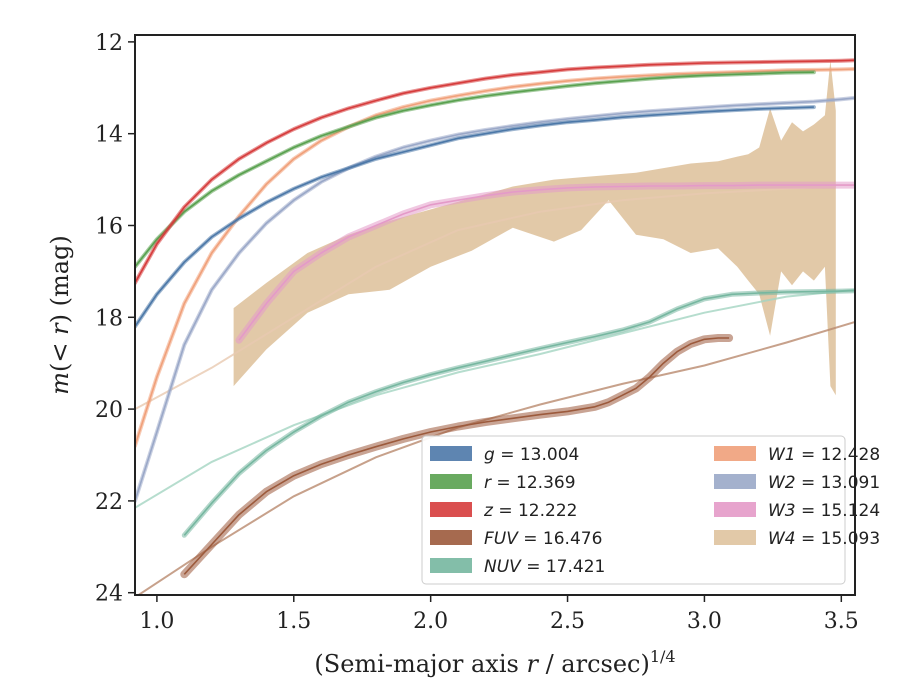 The height and width of the screenshot is (700, 900). I want to click on x-tick-label: 2.0, so click(430, 621).